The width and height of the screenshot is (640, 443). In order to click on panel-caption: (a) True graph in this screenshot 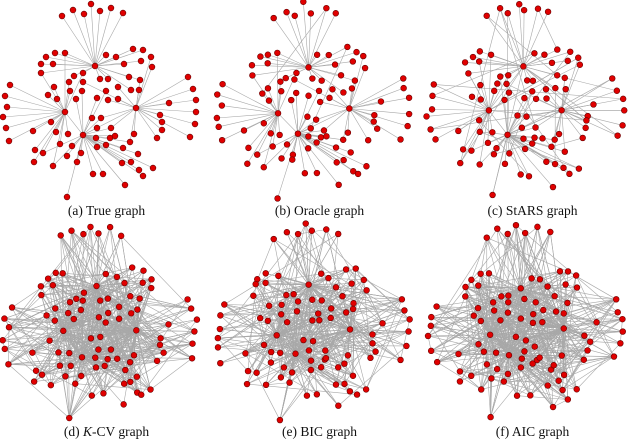, I will do `click(106, 211)`.